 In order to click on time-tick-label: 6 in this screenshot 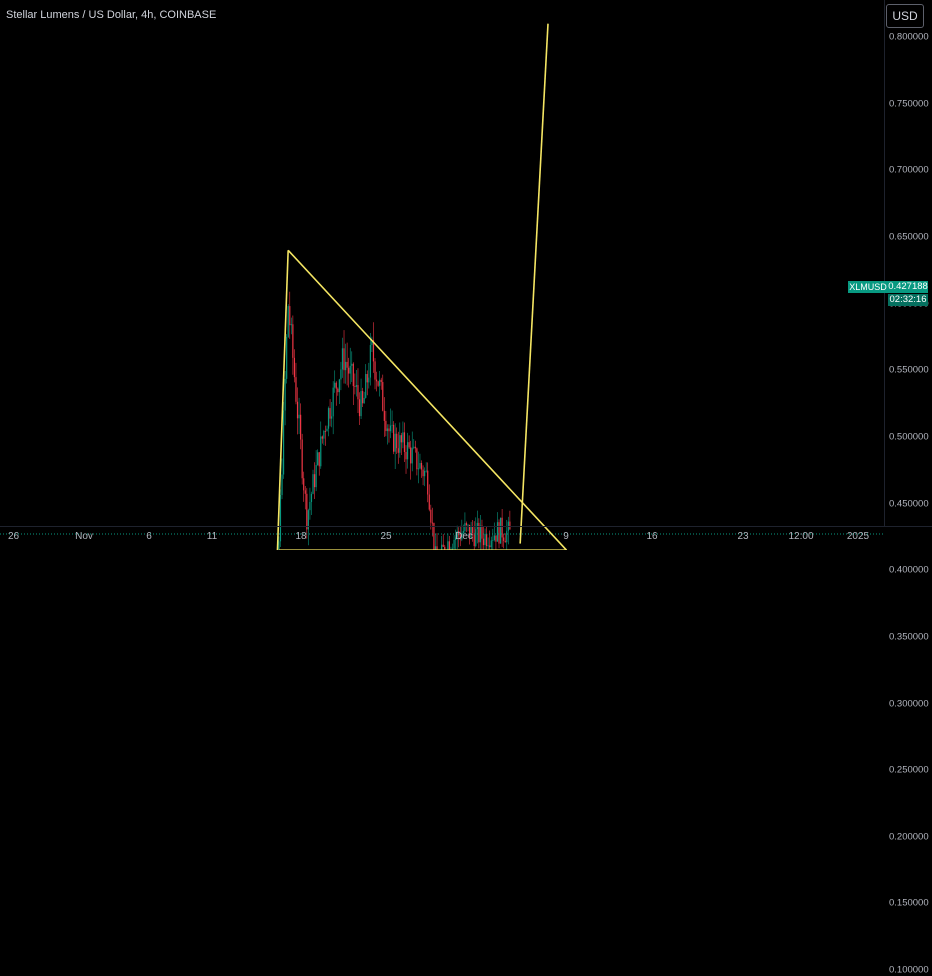, I will do `click(149, 536)`.